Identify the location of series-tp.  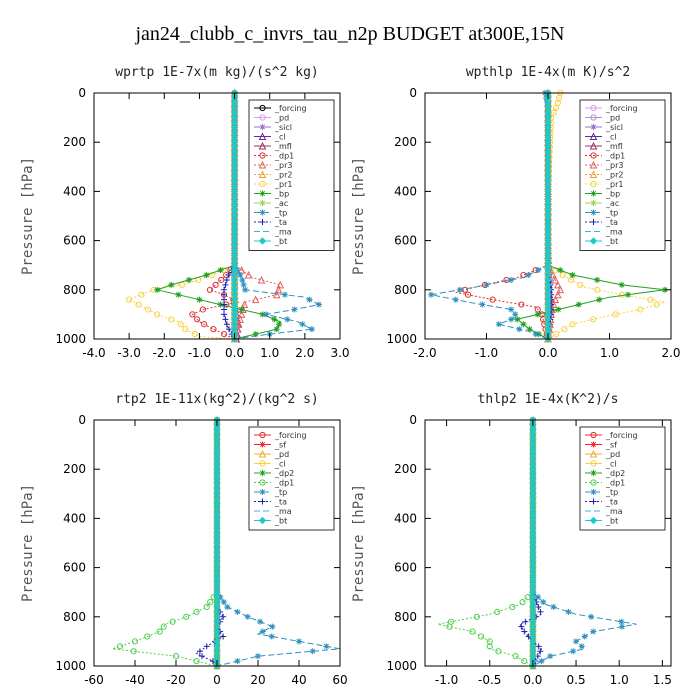
(489, 216).